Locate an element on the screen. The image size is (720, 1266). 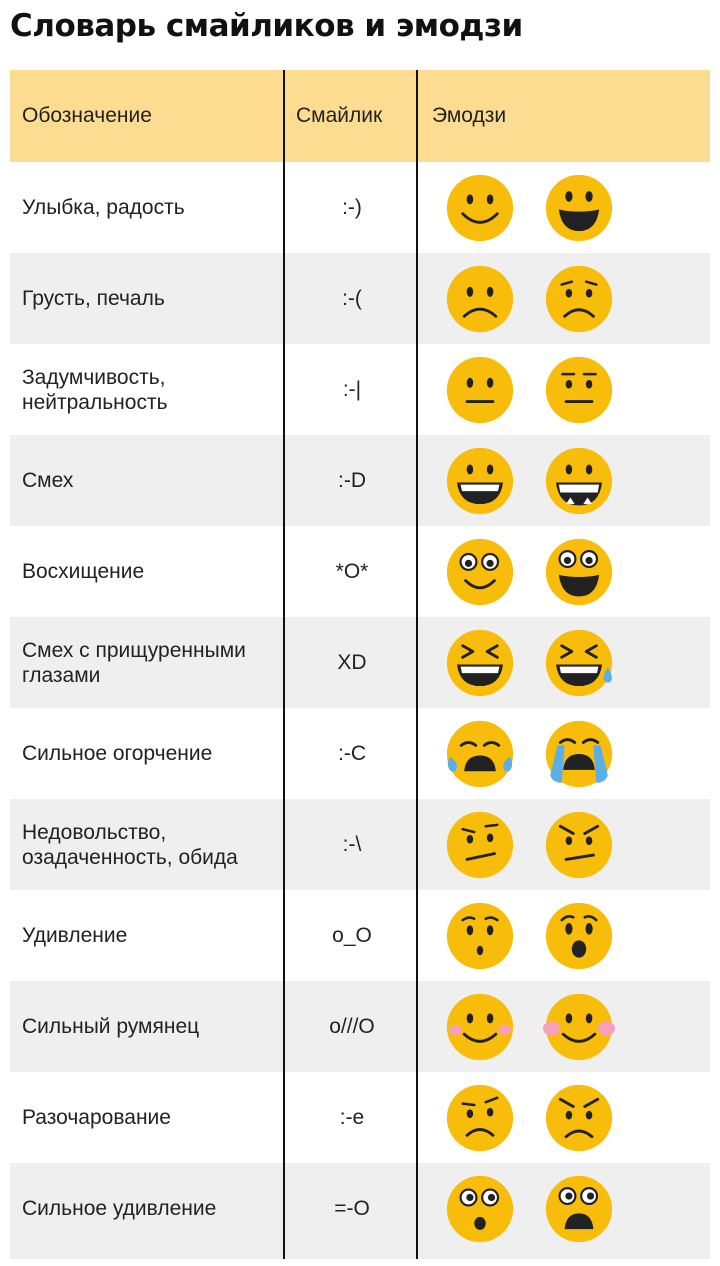
column-header-emoji: Эмодзи is located at coordinates (469, 115).